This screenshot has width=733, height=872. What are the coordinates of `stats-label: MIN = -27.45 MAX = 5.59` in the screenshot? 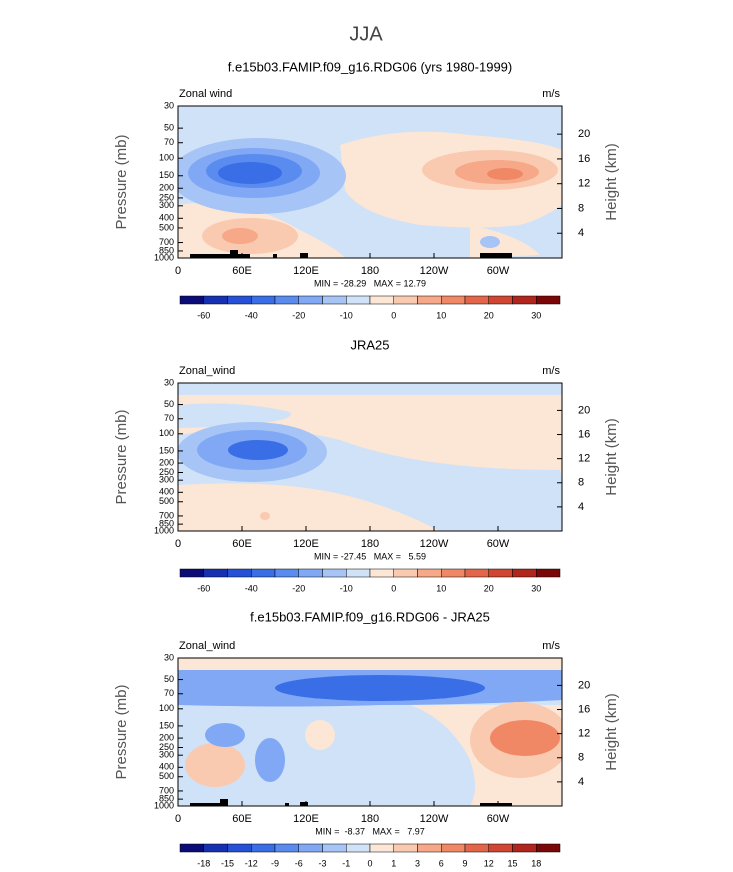 It's located at (370, 556).